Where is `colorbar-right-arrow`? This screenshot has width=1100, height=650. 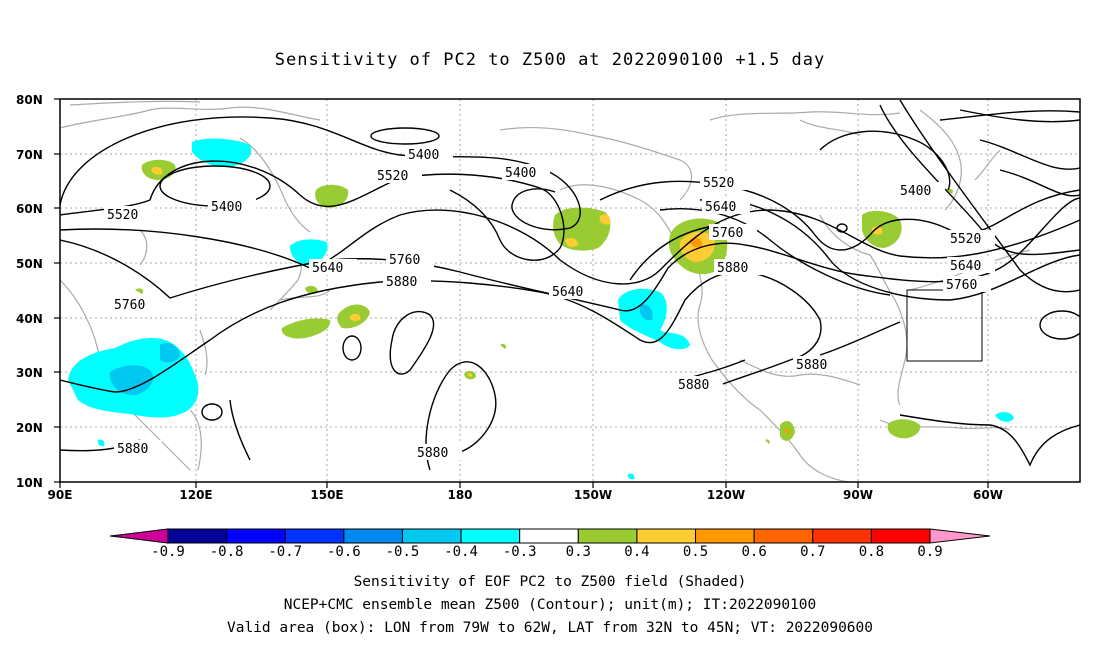
colorbar-right-arrow is located at coordinates (960, 536).